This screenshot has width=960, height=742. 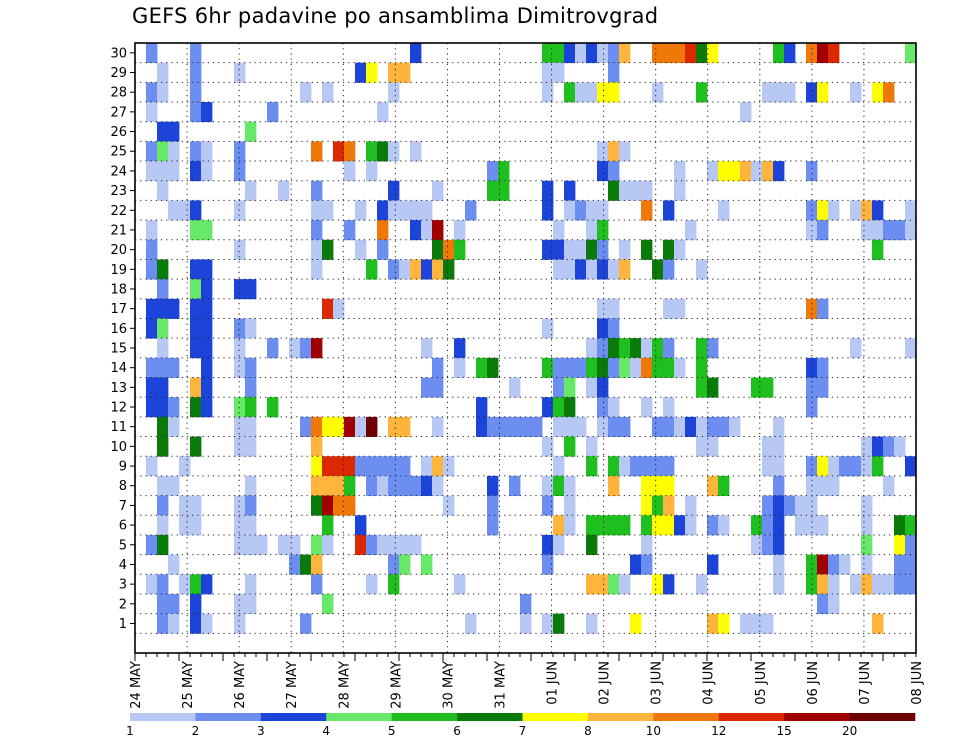 I want to click on x-tick-label: 25 MAY, so click(x=188, y=685).